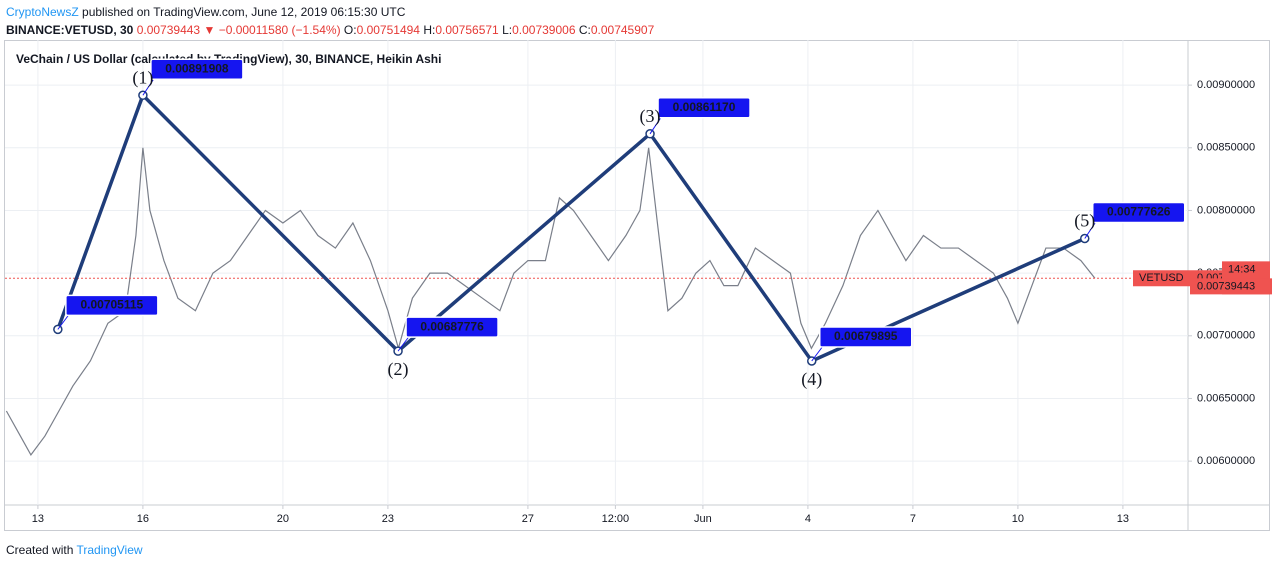  What do you see at coordinates (584, 30) in the screenshot?
I see `close-label: C:` at bounding box center [584, 30].